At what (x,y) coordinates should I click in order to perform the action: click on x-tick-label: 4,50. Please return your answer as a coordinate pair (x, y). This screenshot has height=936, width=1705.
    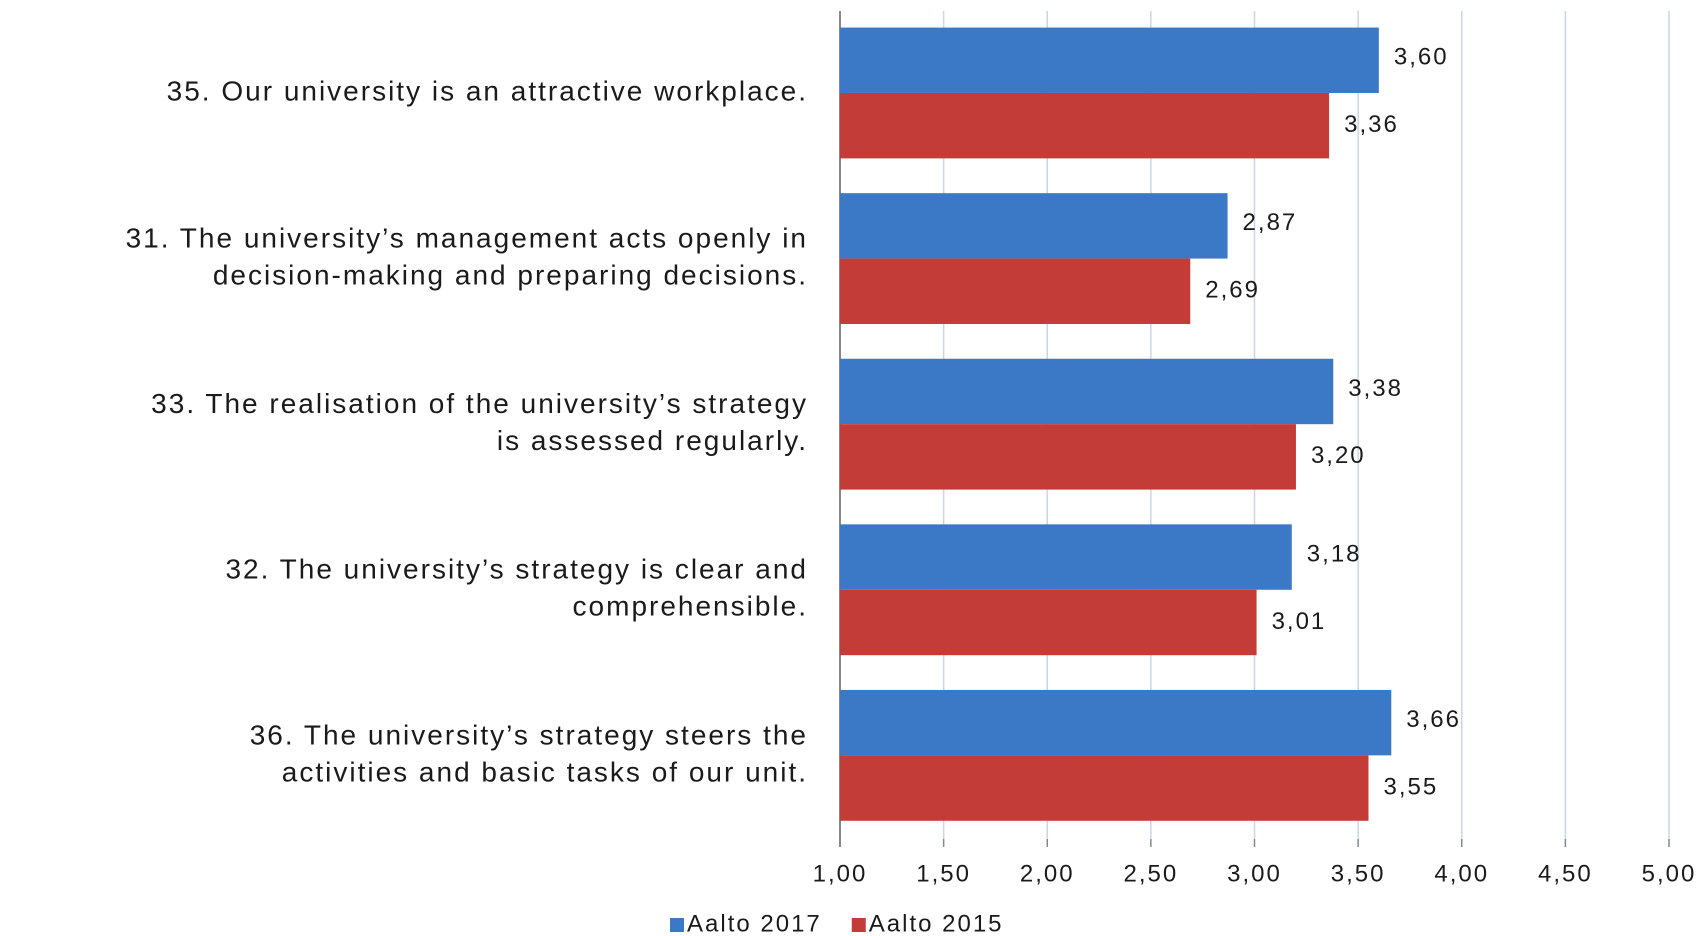
    Looking at the image, I should click on (1565, 873).